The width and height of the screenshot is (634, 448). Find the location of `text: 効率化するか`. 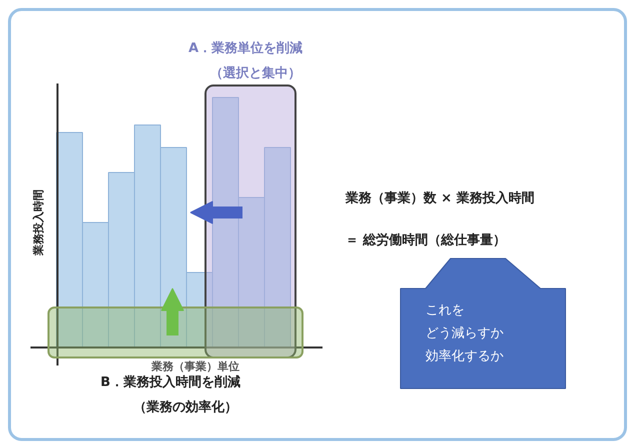

text: 効率化するか is located at coordinates (465, 356).